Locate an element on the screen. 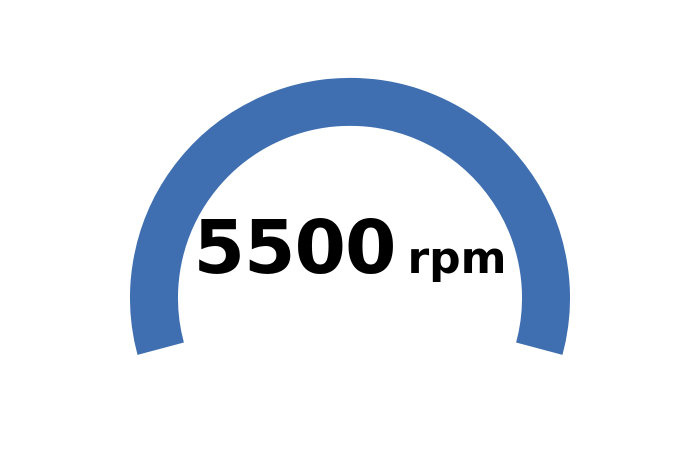 The width and height of the screenshot is (700, 450). gauge-unit: rpm is located at coordinates (457, 258).